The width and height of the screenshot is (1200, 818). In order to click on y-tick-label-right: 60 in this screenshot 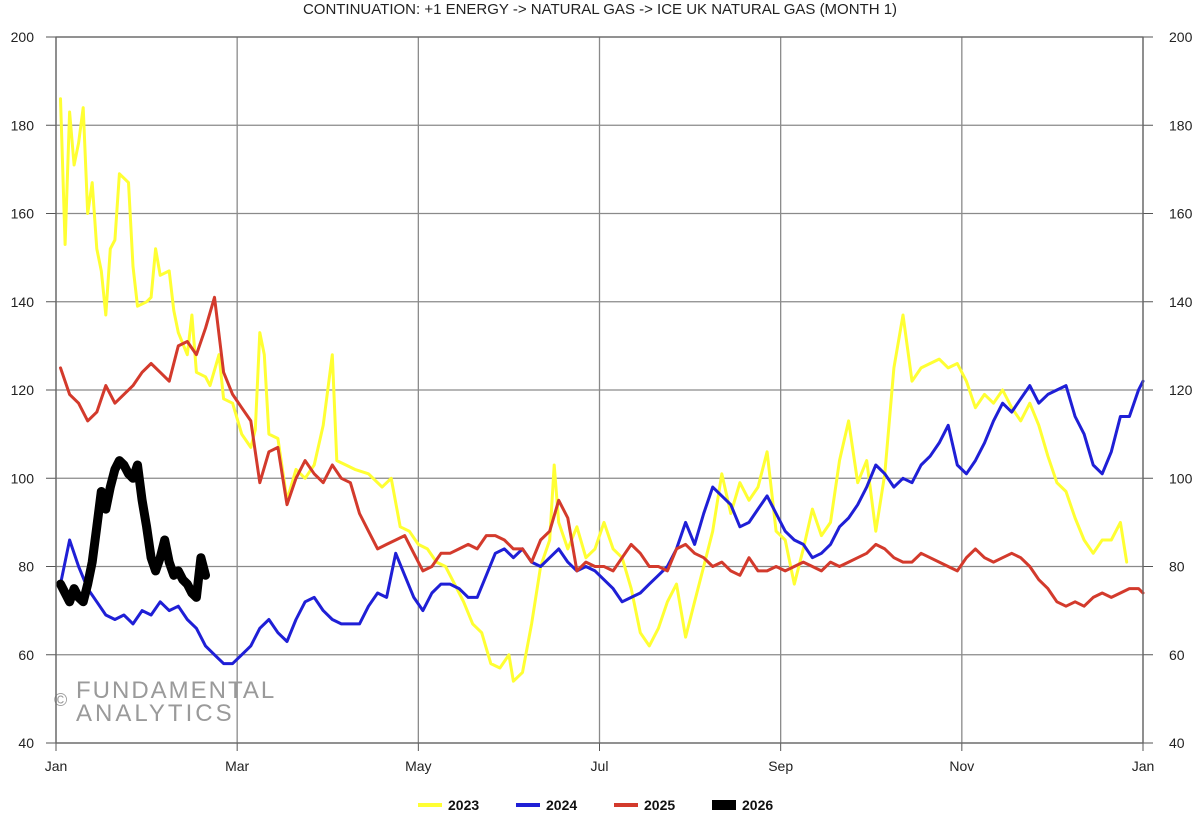, I will do `click(1177, 655)`.